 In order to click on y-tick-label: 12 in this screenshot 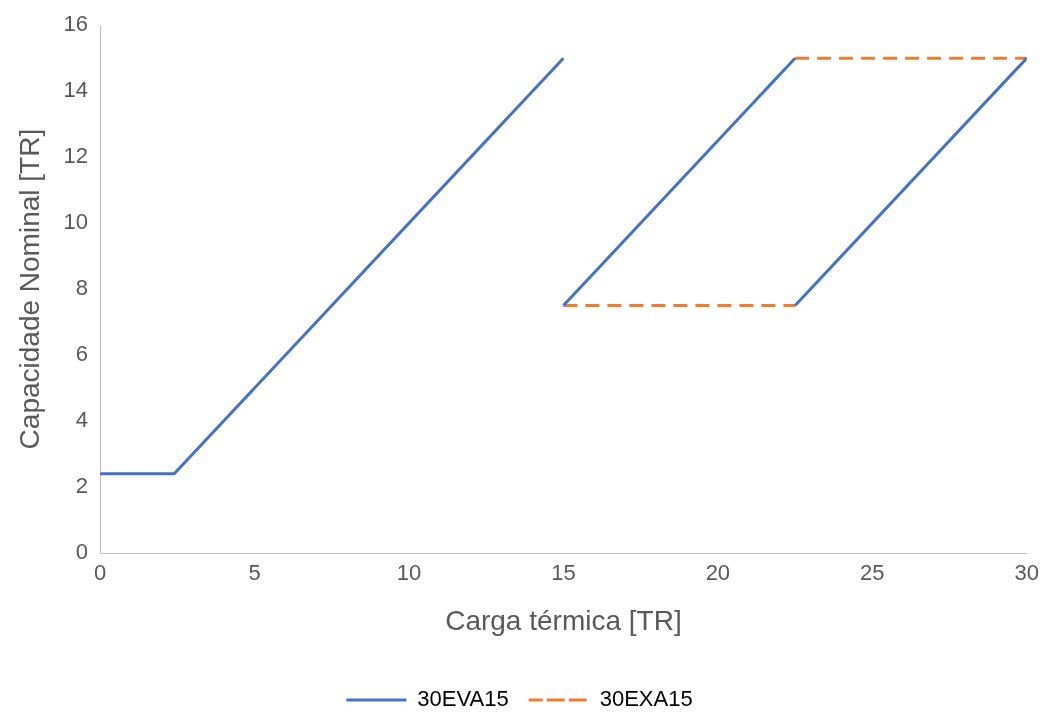, I will do `click(76, 156)`.